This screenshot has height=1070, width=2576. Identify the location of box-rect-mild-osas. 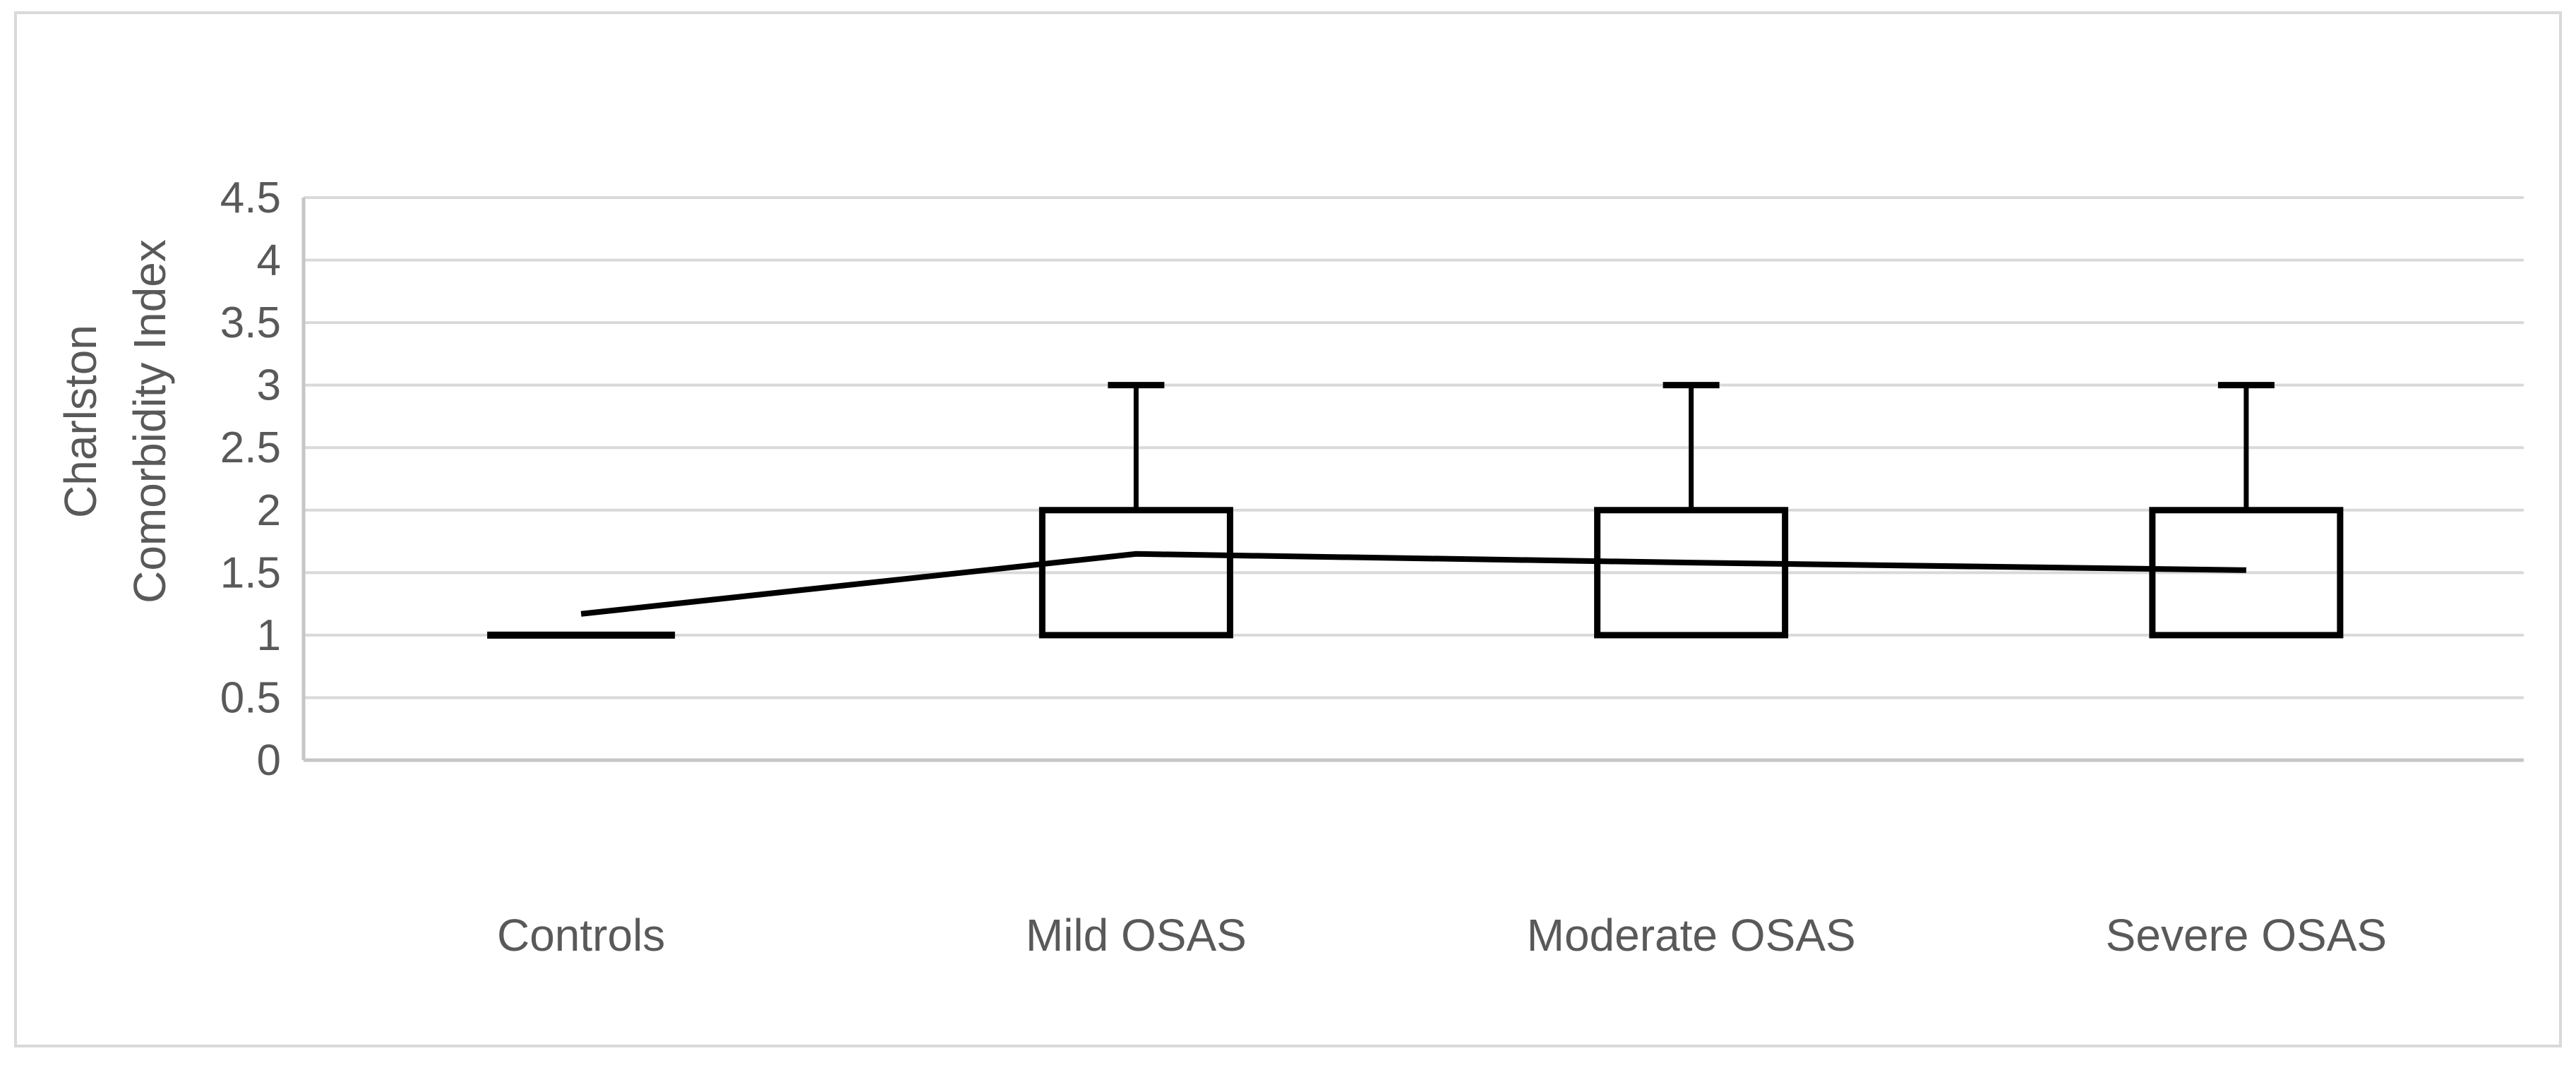
(1135, 573).